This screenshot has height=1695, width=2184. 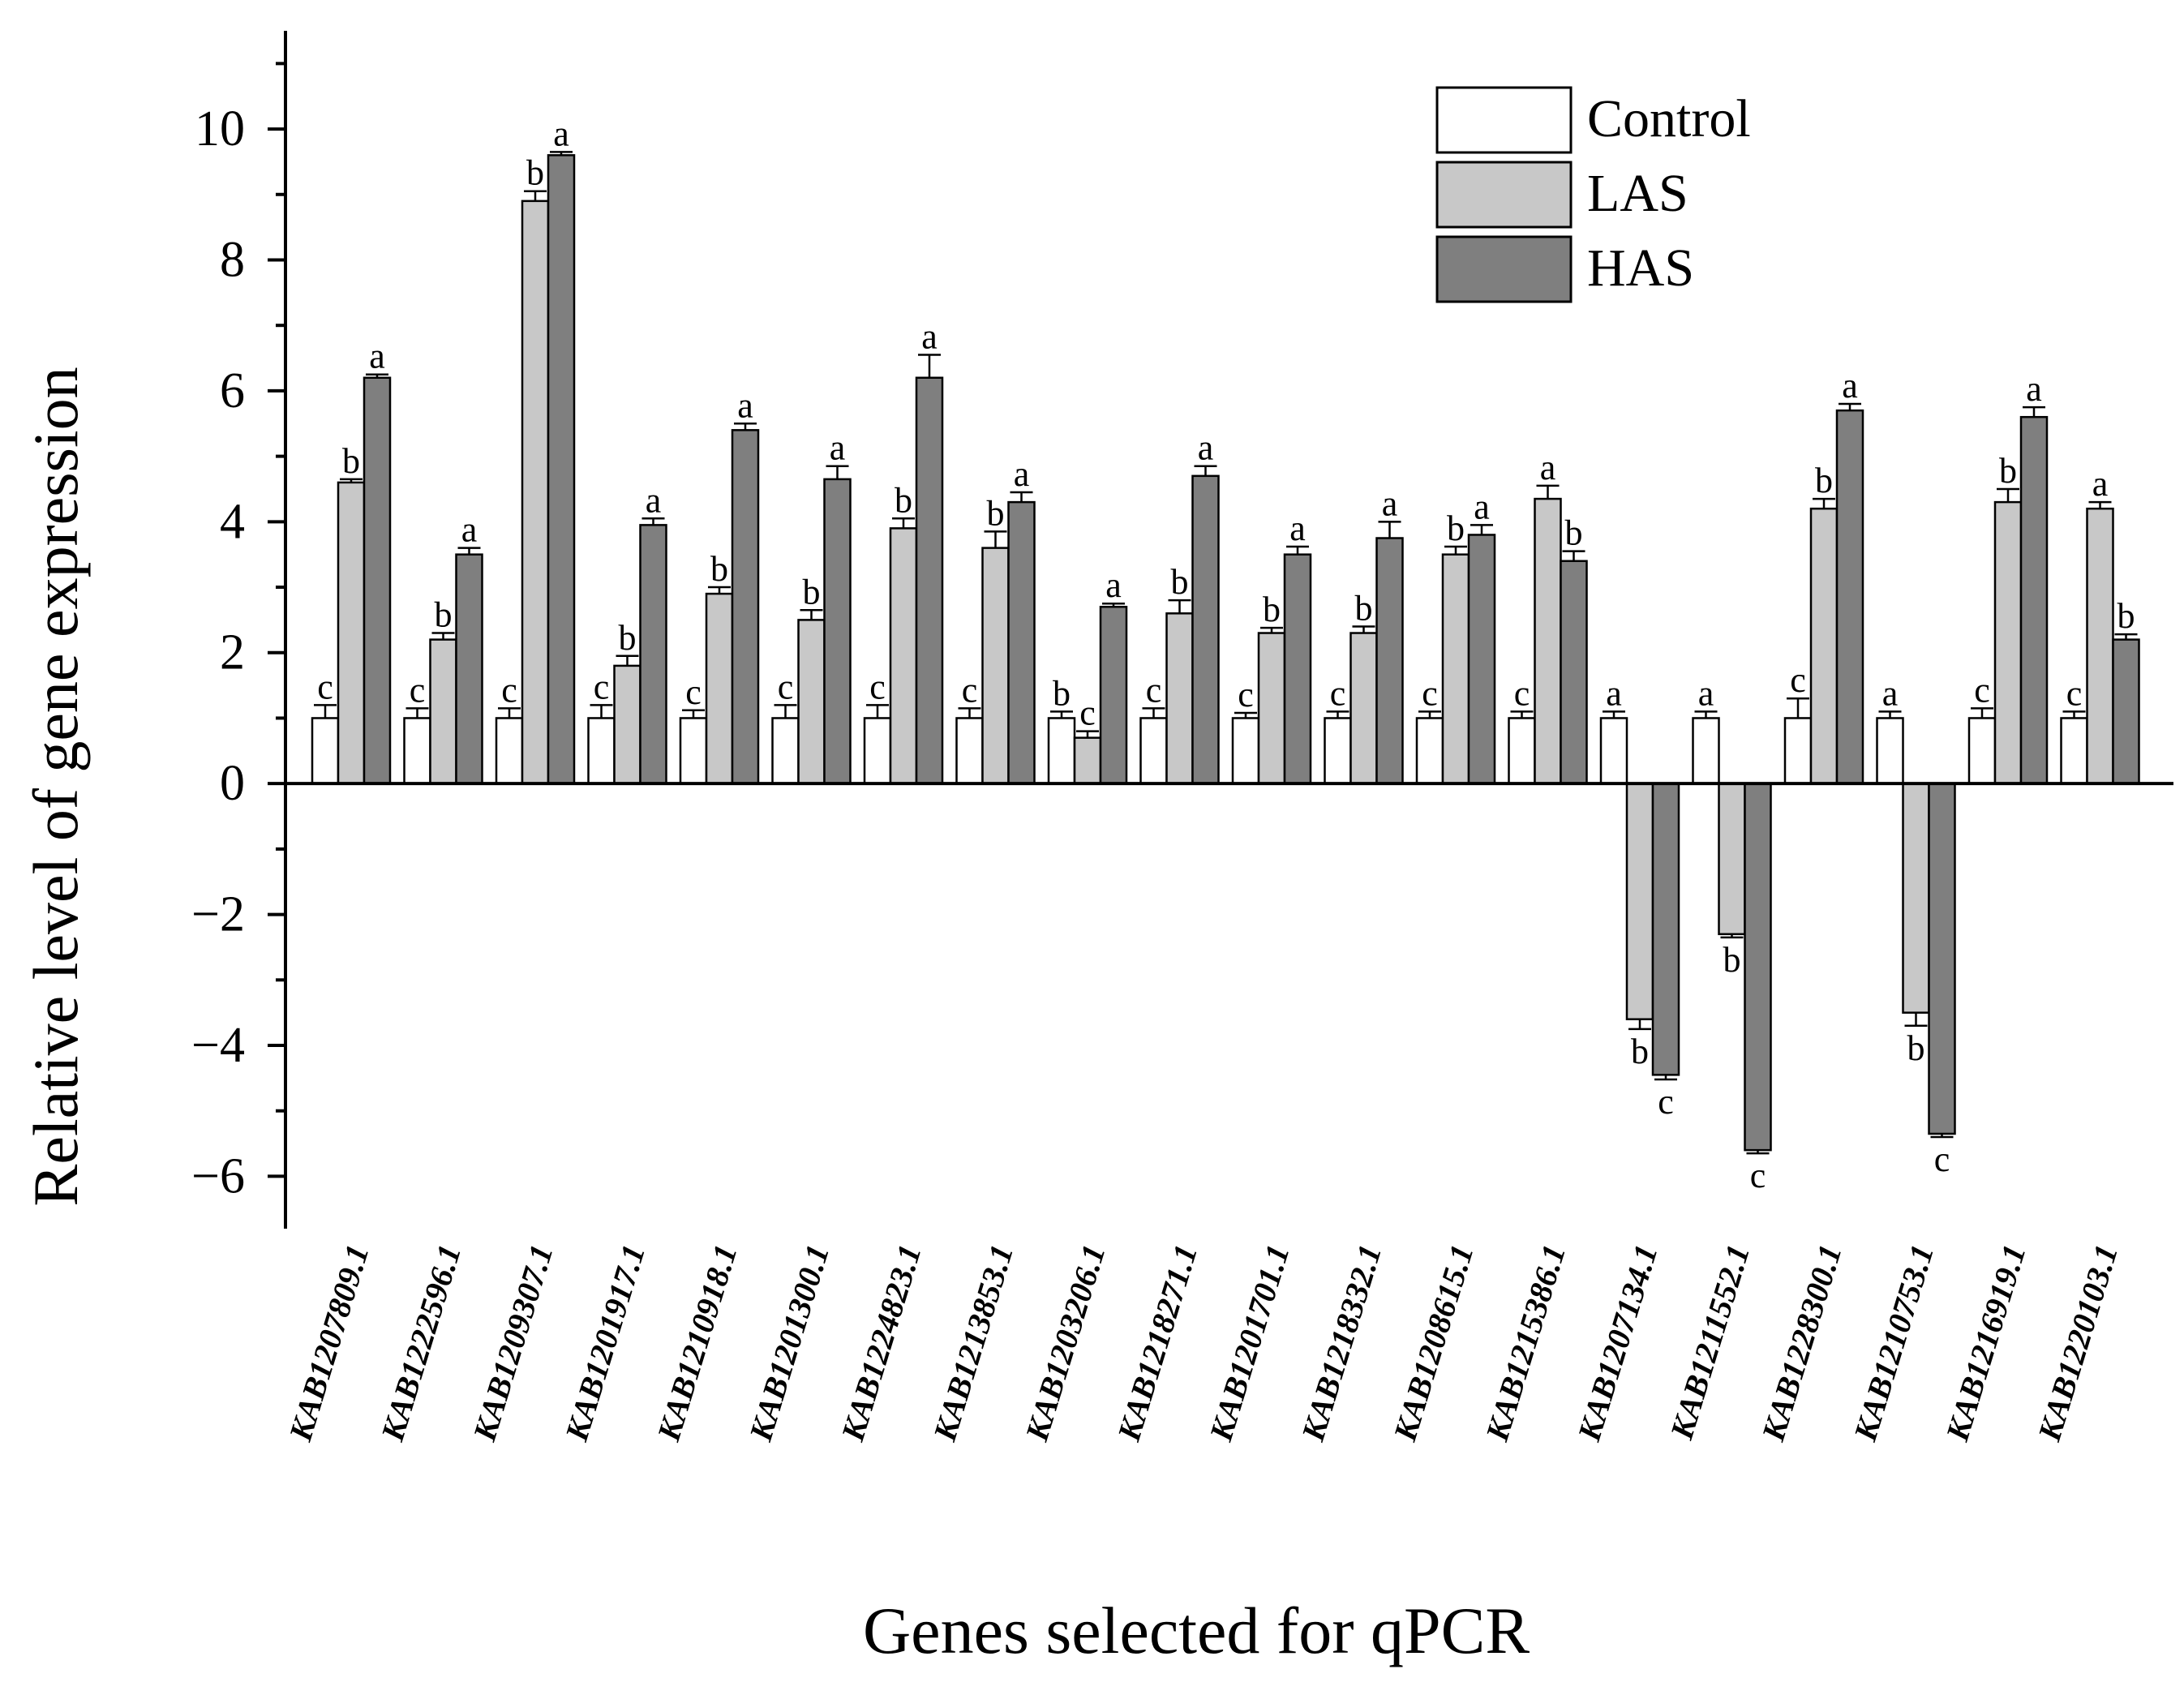 I want to click on category-label: KAB1210918.1, so click(x=697, y=1342).